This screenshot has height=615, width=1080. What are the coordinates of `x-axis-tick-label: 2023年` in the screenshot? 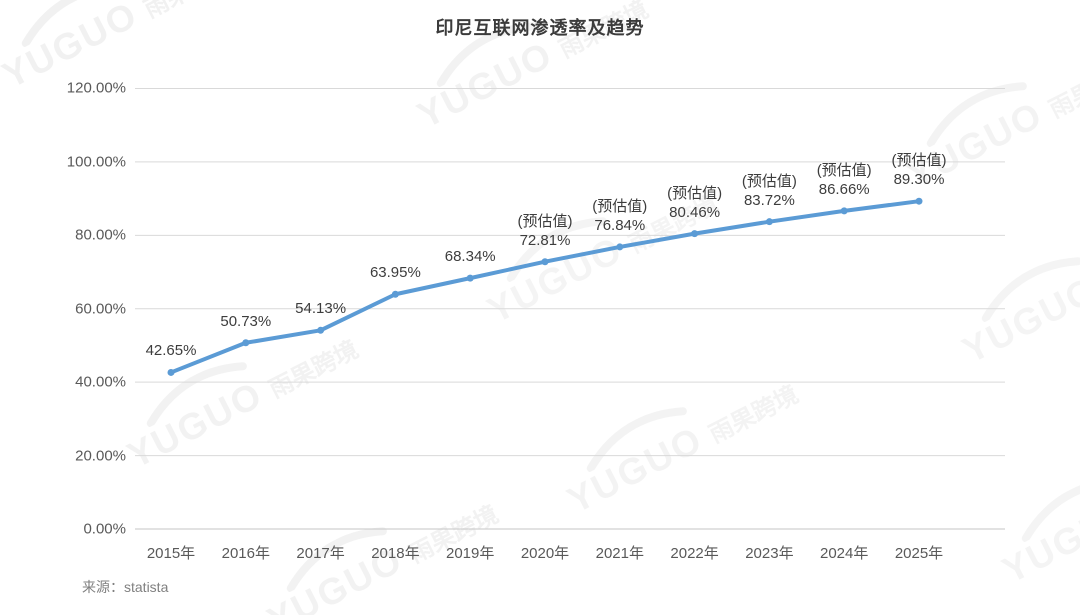 It's located at (769, 553).